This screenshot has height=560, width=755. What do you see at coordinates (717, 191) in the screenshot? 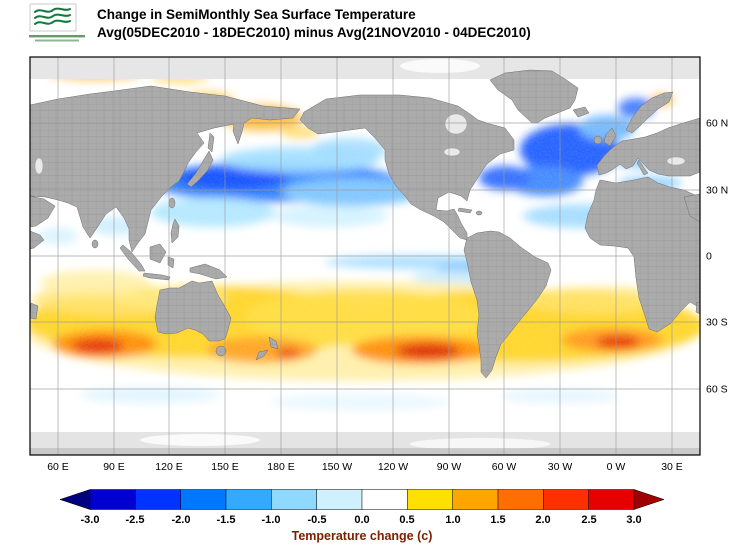
I see `lat-label: 30 N` at bounding box center [717, 191].